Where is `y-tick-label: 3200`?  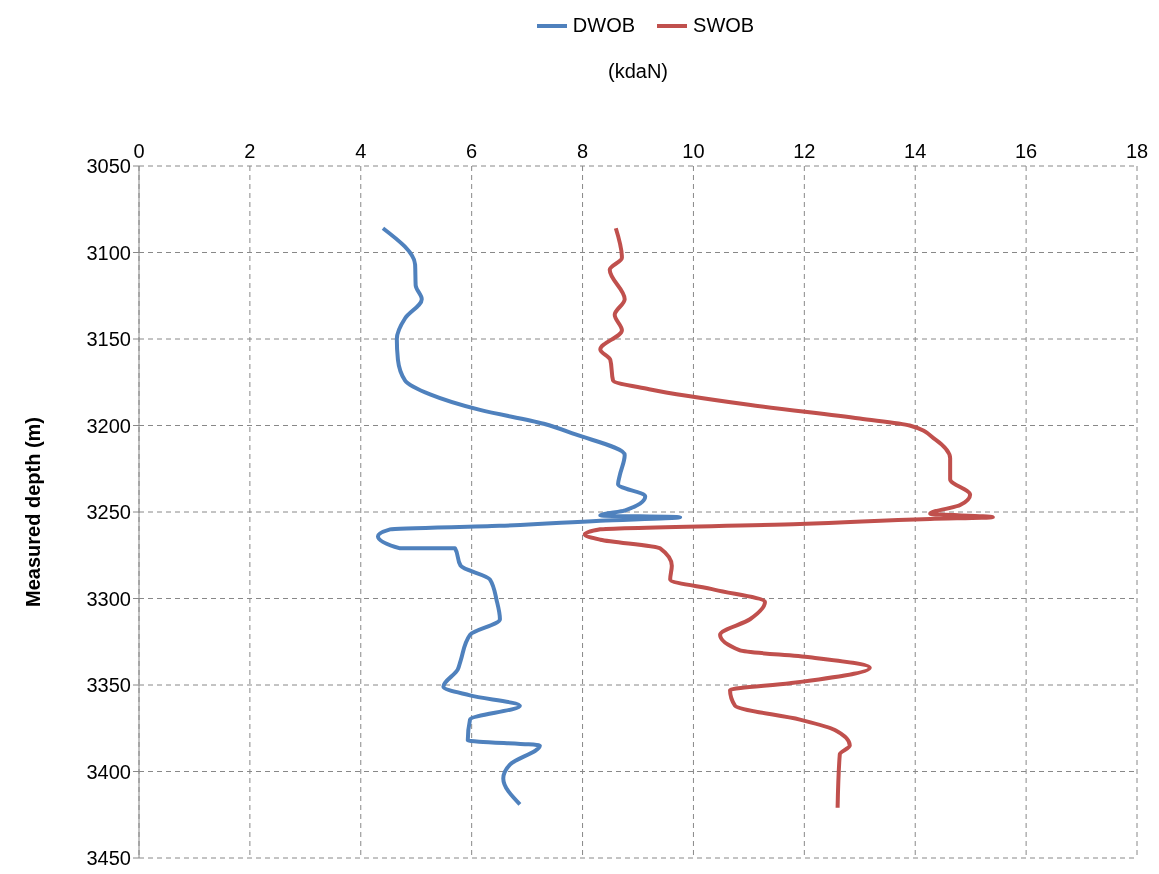 y-tick-label: 3200 is located at coordinates (108, 425).